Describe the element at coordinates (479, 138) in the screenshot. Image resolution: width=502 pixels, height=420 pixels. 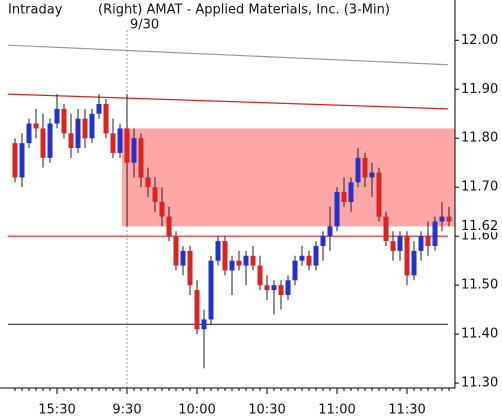
I see `y-tick-label: 11.80` at that location.